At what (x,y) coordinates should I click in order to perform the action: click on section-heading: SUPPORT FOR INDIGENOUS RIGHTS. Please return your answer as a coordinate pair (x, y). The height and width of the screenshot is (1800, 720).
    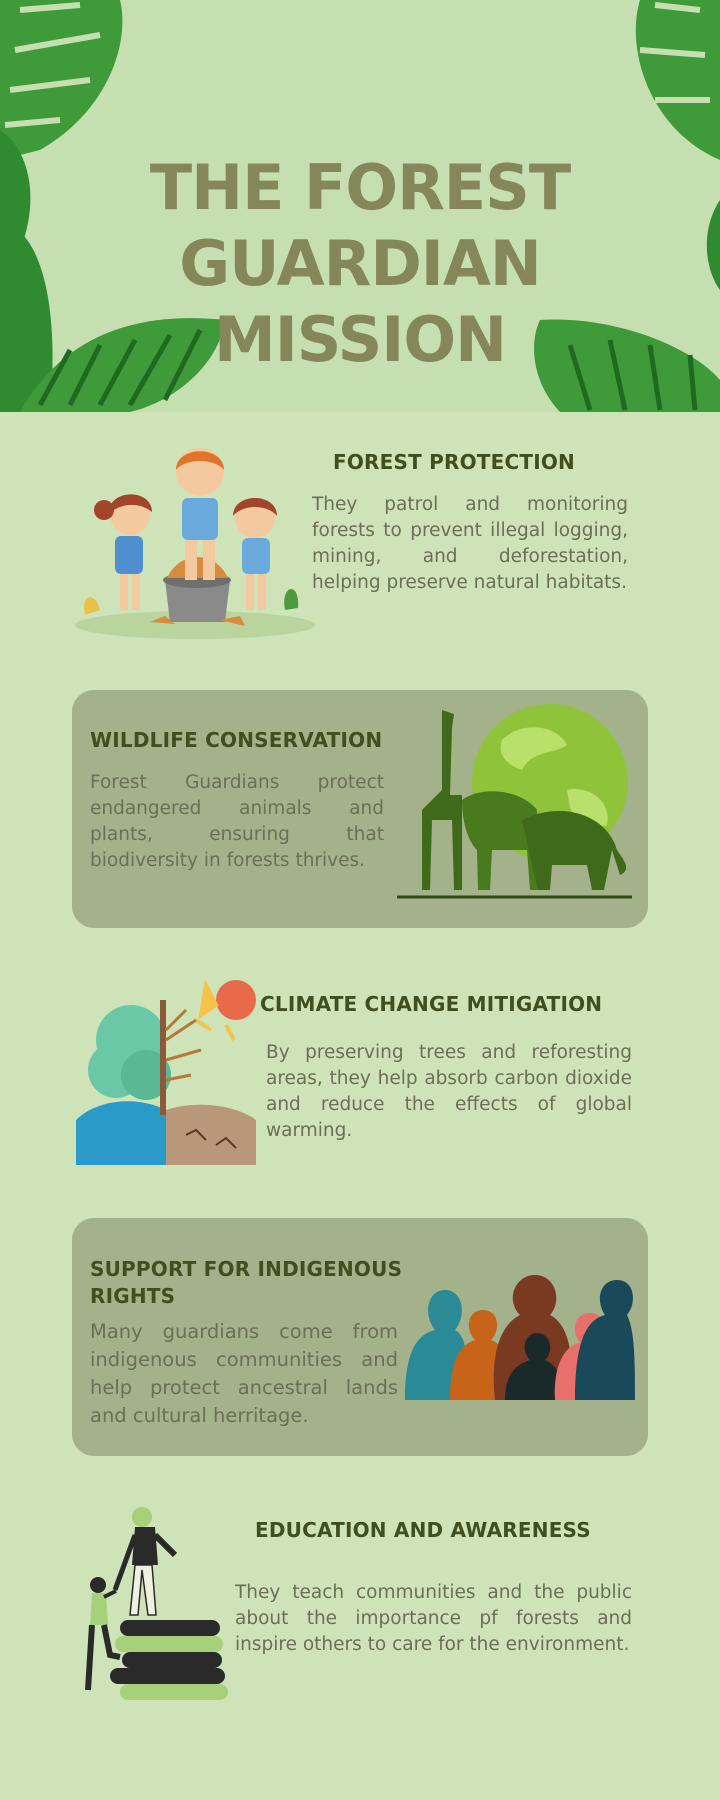
    Looking at the image, I should click on (250, 1283).